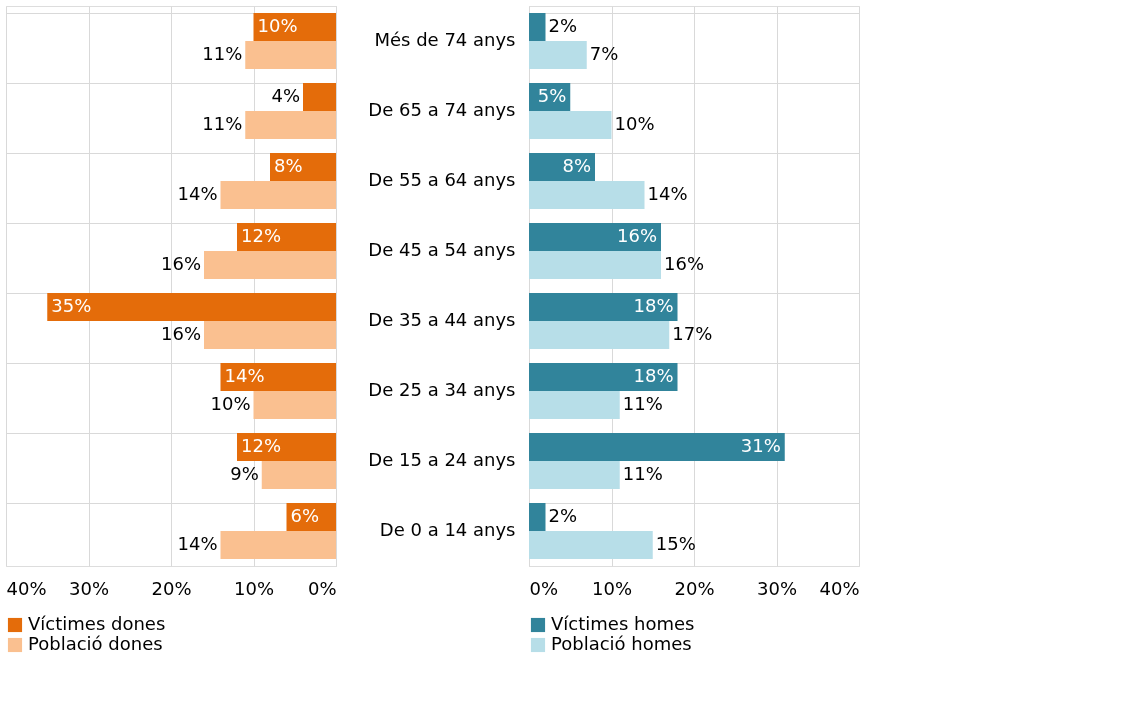  What do you see at coordinates (442, 249) in the screenshot?
I see `y-tick-label: De 45 a 54 anys` at bounding box center [442, 249].